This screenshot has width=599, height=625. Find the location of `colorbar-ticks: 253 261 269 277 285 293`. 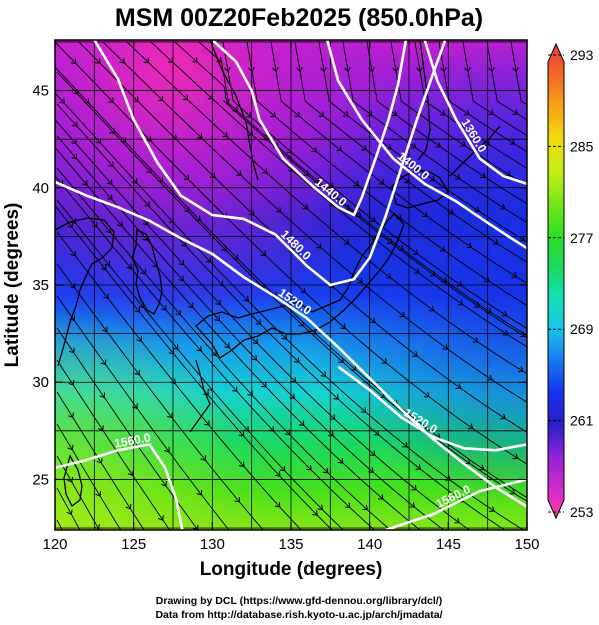

colorbar-ticks: 253 261 269 277 285 293 is located at coordinates (571, 283).